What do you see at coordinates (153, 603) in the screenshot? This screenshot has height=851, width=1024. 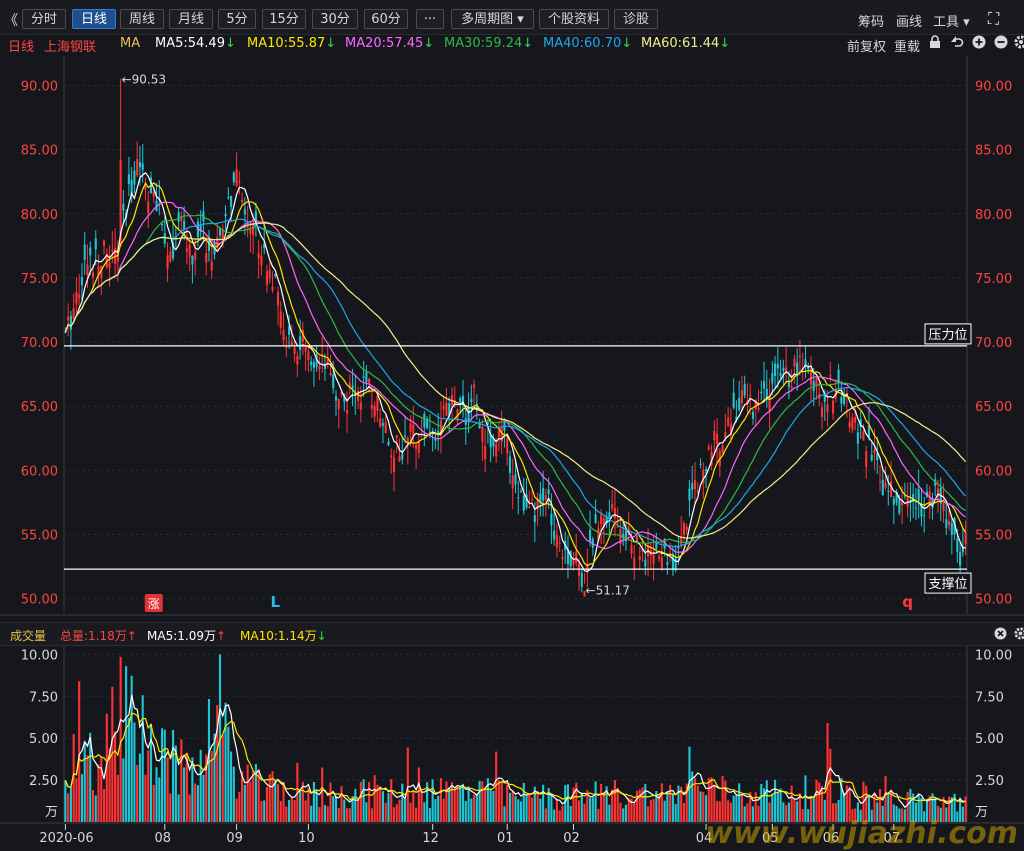 I see `marker-badge` at bounding box center [153, 603].